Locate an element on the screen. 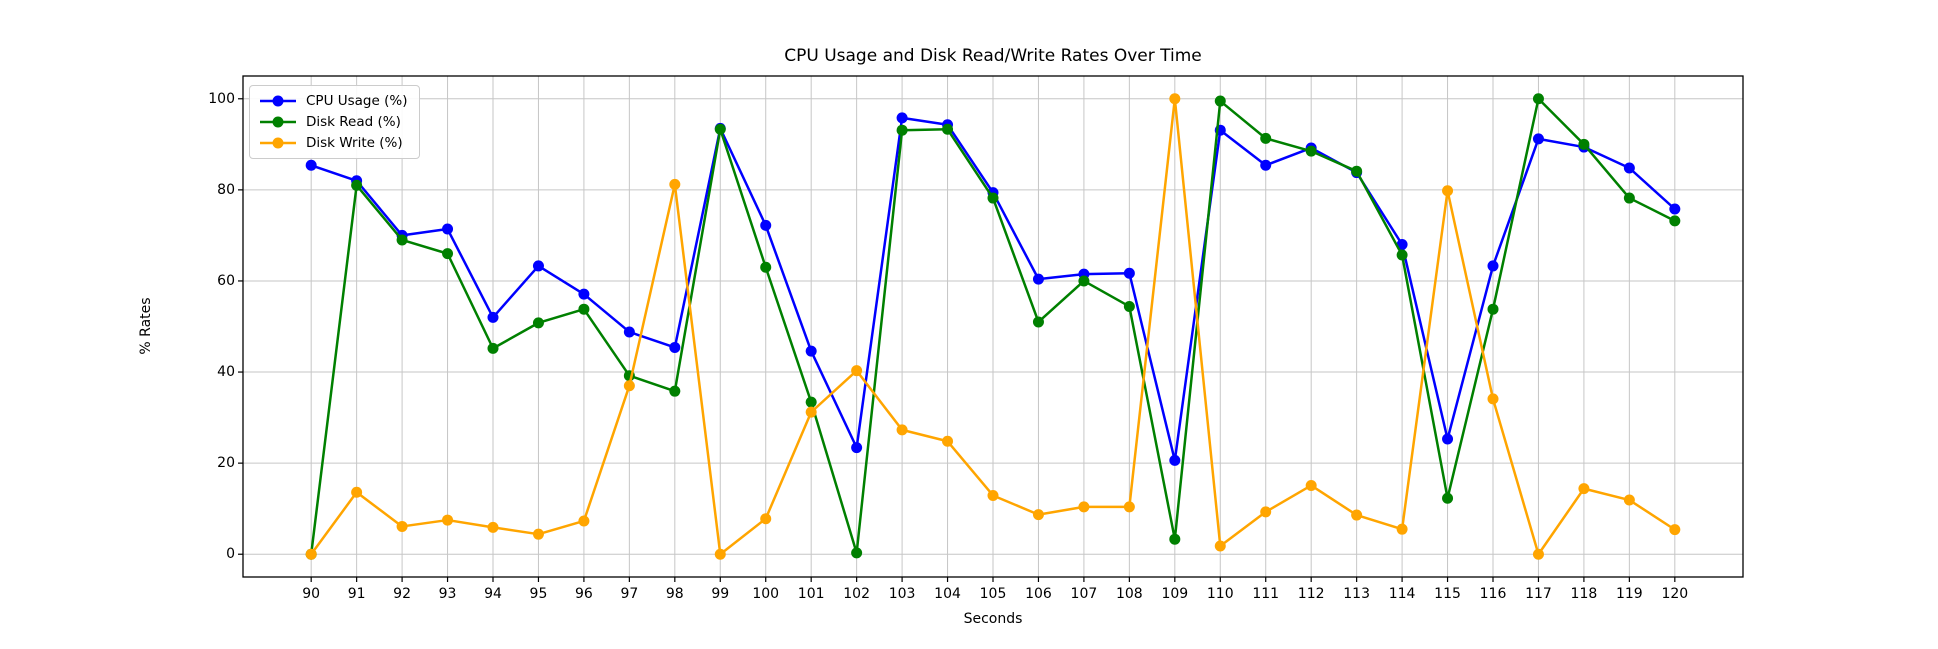 Image resolution: width=1938 pixels, height=649 pixels. x-tick-label: 116 is located at coordinates (1493, 594).